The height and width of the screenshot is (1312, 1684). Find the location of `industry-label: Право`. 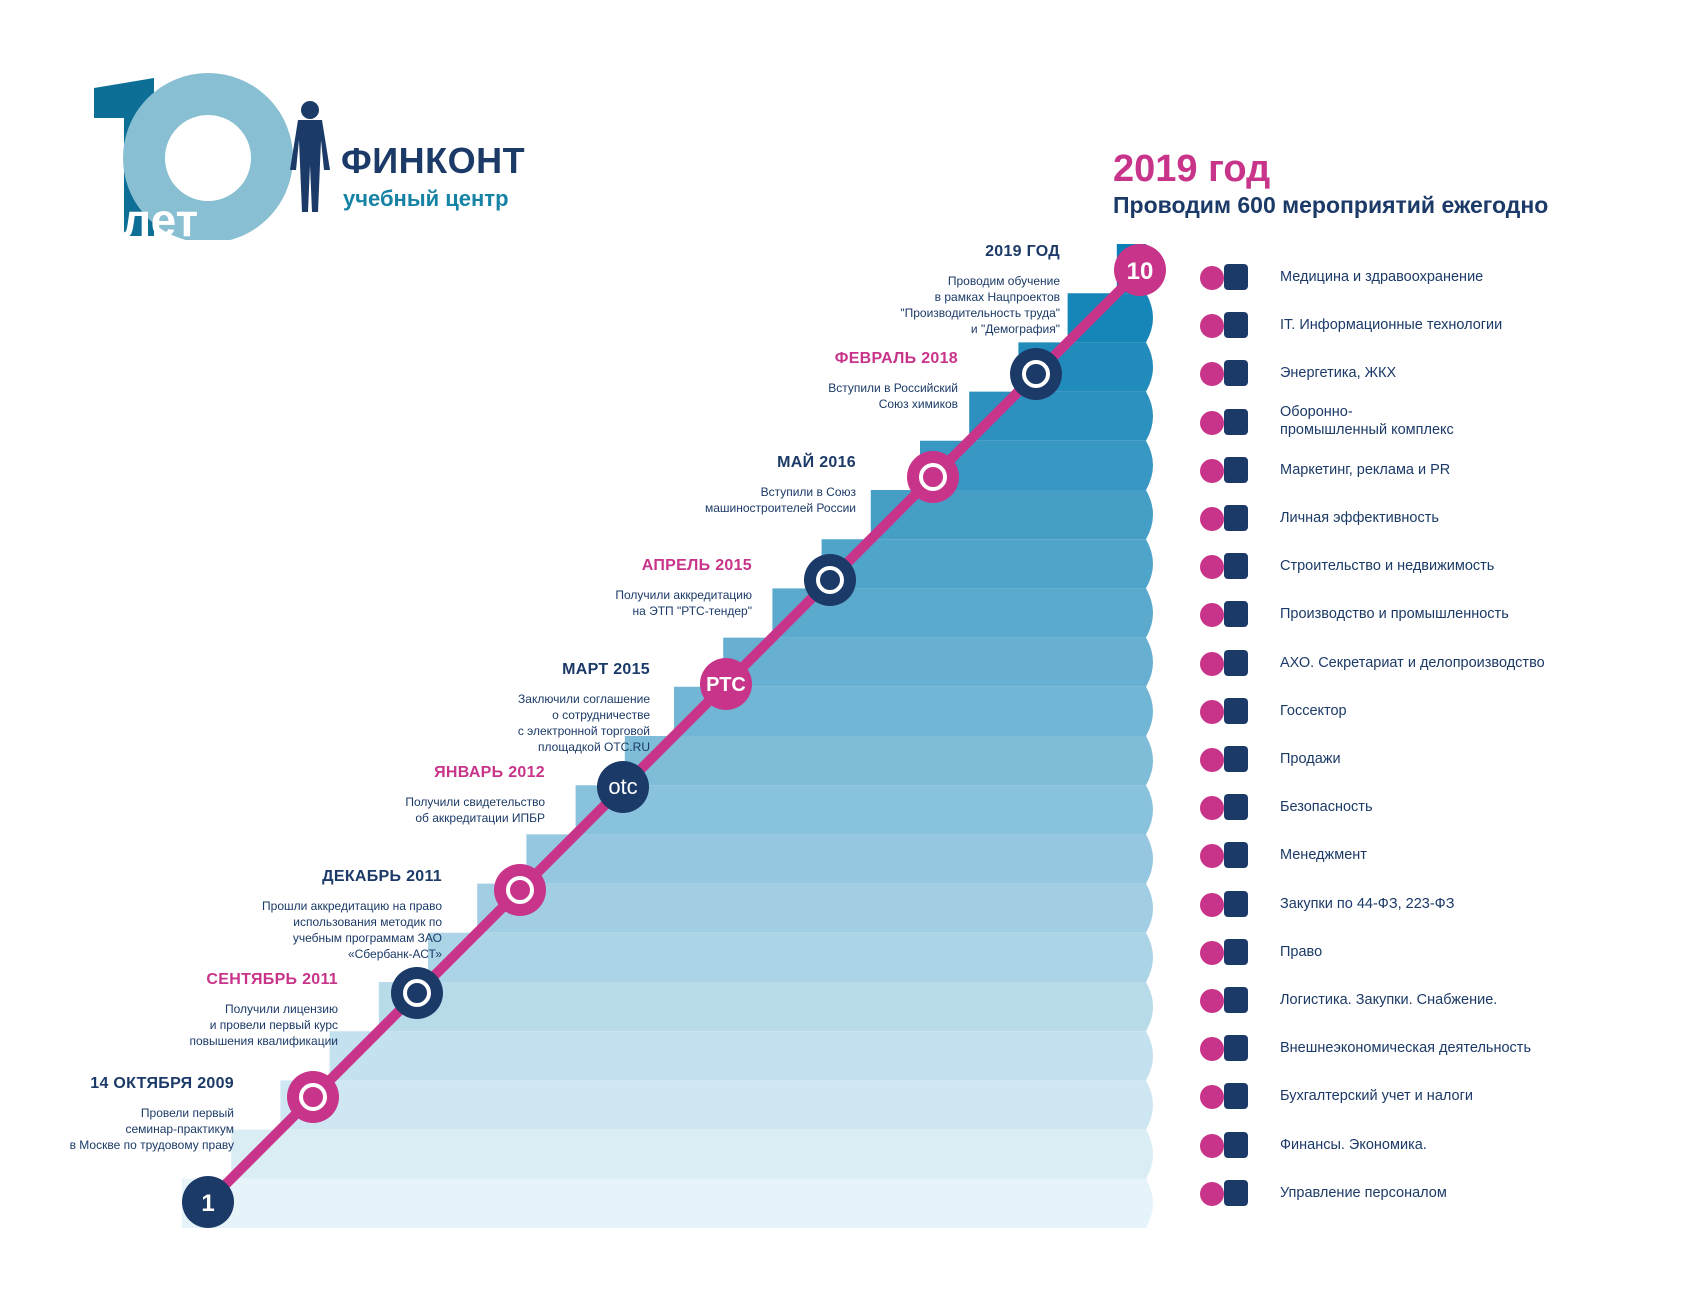

industry-label: Право is located at coordinates (1301, 952).